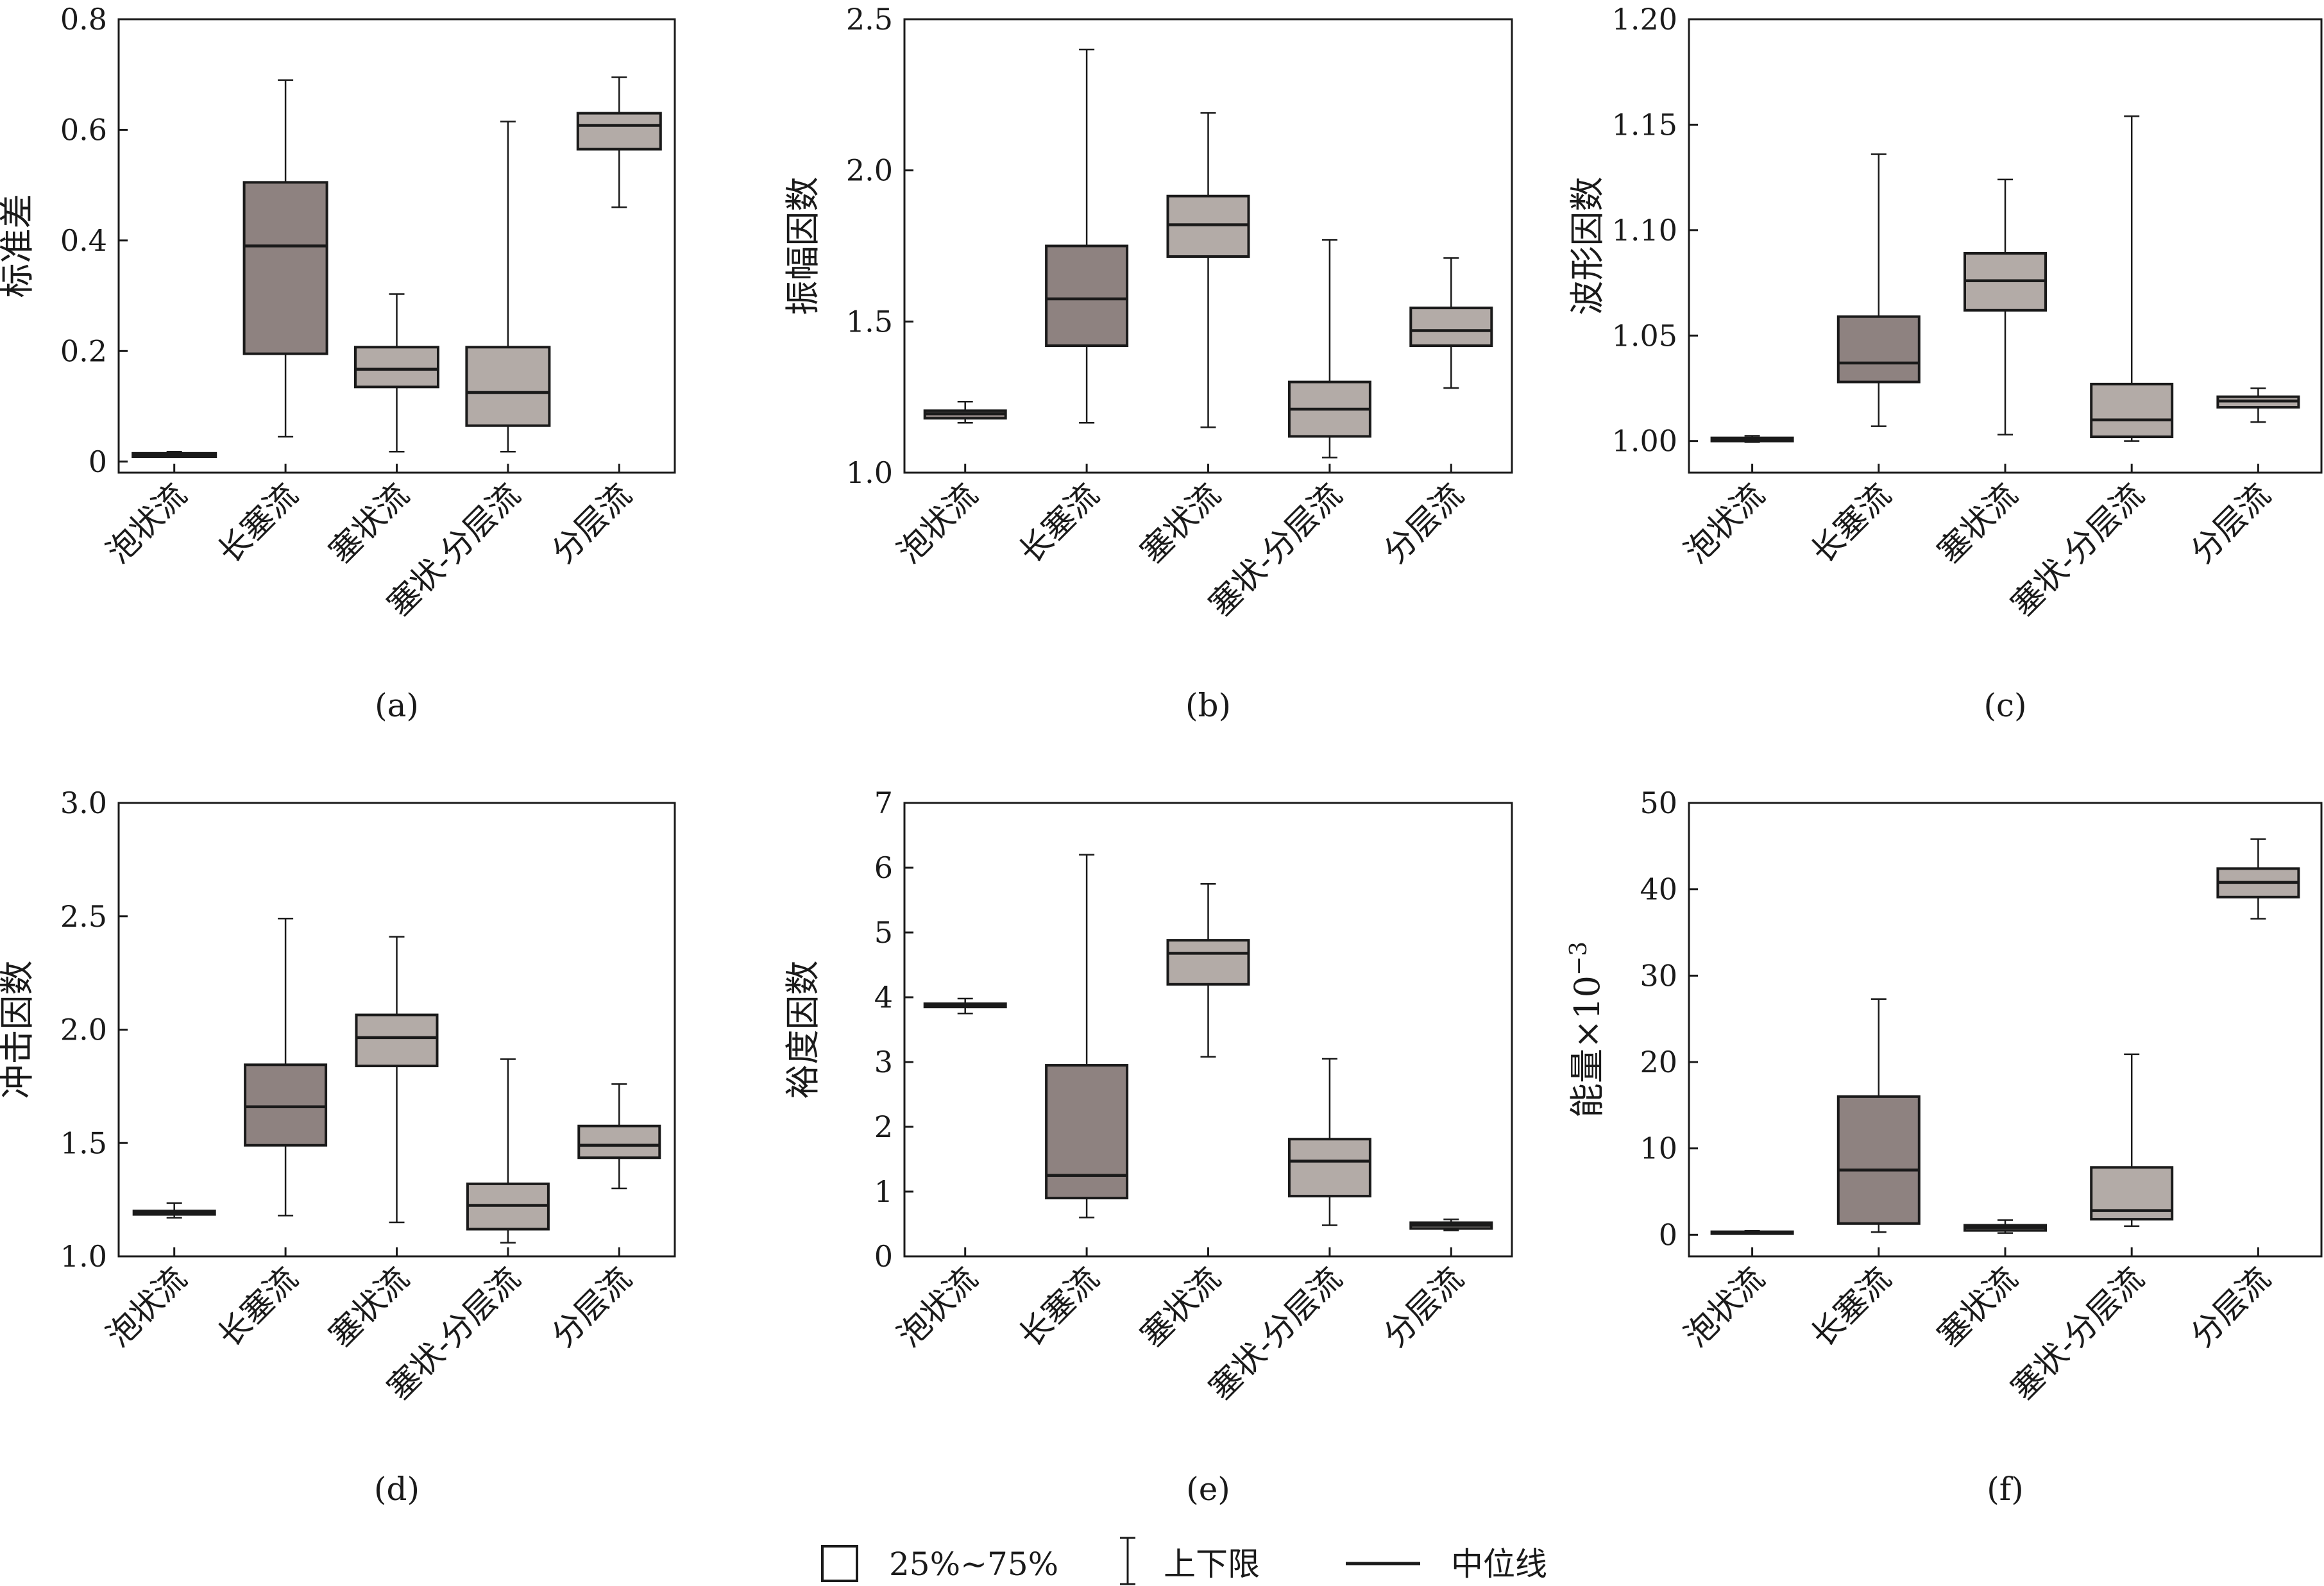 This screenshot has width=2324, height=1586. Describe the element at coordinates (973, 1564) in the screenshot. I see `legend-box-label: 25%~75%` at that location.